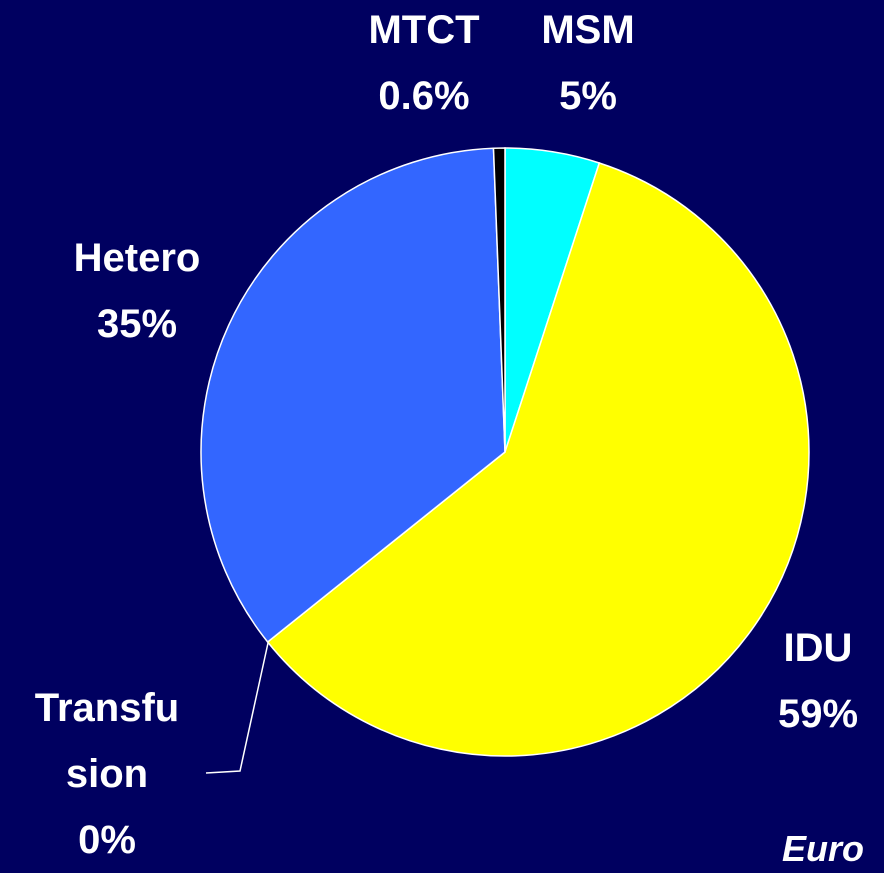 The image size is (884, 873). I want to click on slice-value: 0%, so click(107, 840).